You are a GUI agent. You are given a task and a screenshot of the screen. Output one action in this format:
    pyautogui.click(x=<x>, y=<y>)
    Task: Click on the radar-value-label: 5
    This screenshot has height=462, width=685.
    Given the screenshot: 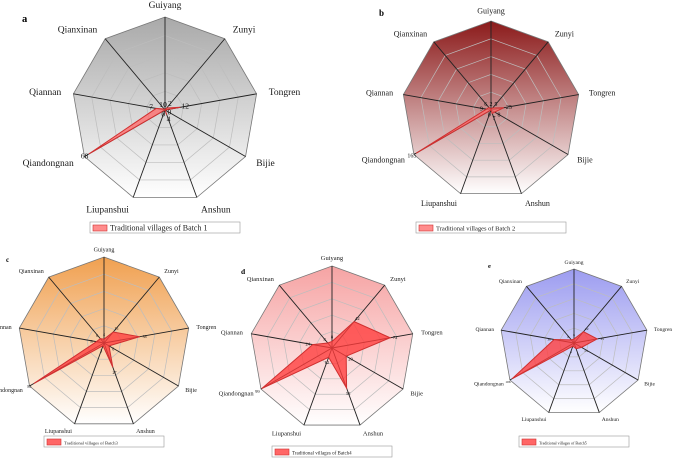 What is the action you would take?
    pyautogui.click(x=571, y=352)
    